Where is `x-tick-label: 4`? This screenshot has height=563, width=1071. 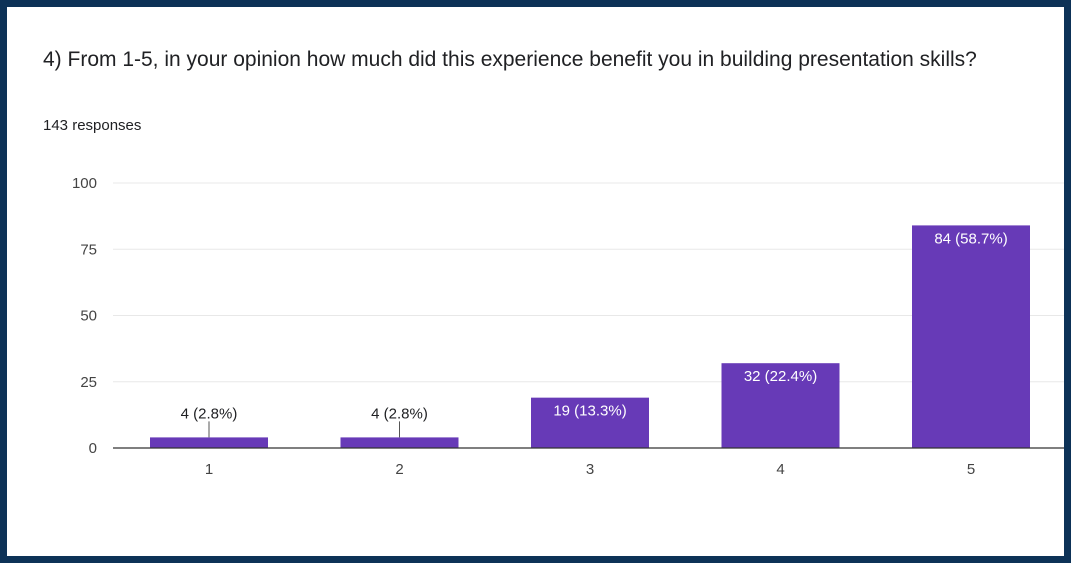 x-tick-label: 4 is located at coordinates (780, 469).